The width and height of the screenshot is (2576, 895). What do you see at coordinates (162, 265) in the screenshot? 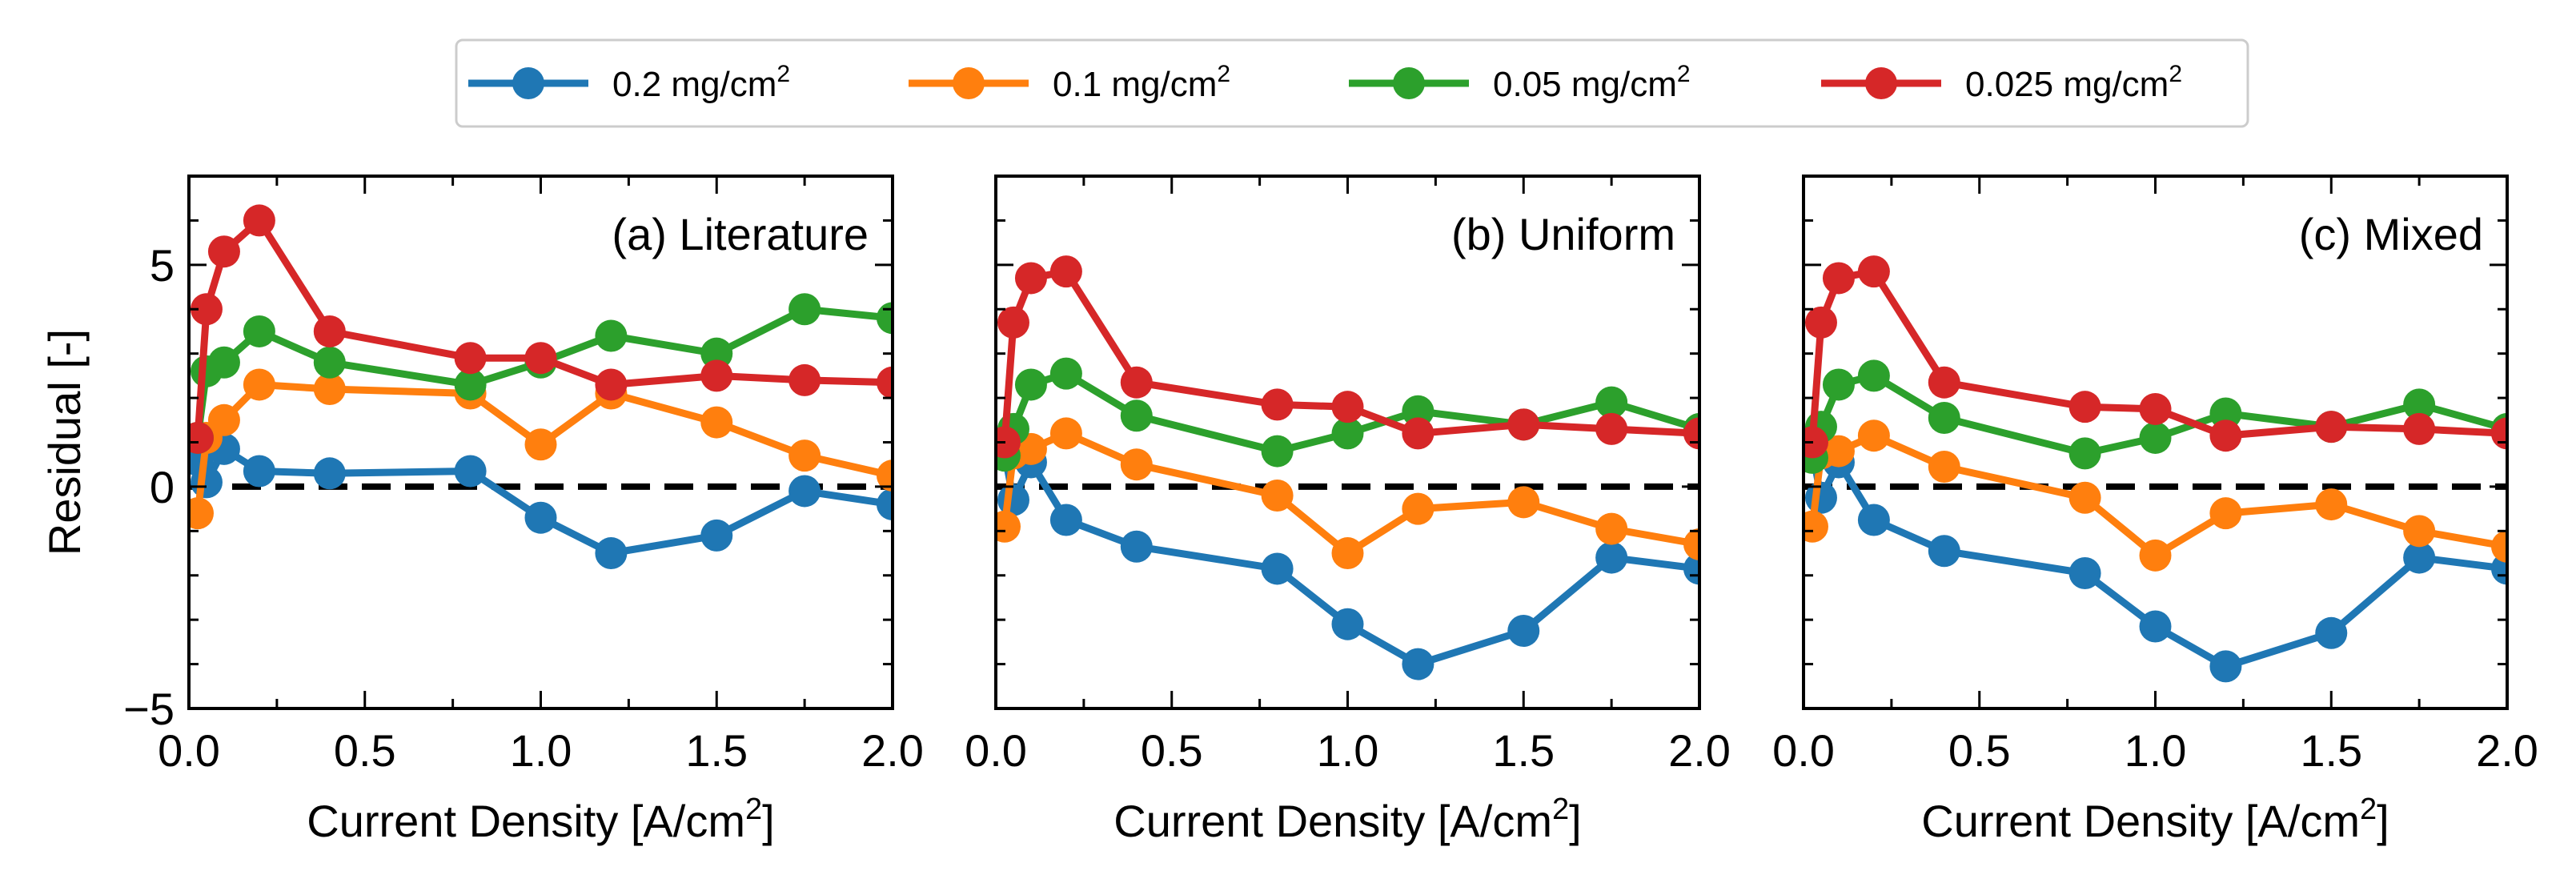
I see `y-tick-label: 5` at bounding box center [162, 265].